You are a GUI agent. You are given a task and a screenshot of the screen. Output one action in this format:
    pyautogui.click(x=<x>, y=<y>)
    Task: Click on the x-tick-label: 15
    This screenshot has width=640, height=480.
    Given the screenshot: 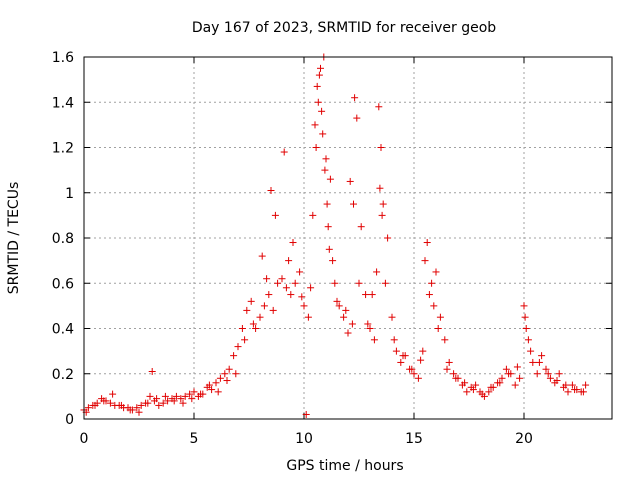 What is the action you would take?
    pyautogui.click(x=414, y=439)
    